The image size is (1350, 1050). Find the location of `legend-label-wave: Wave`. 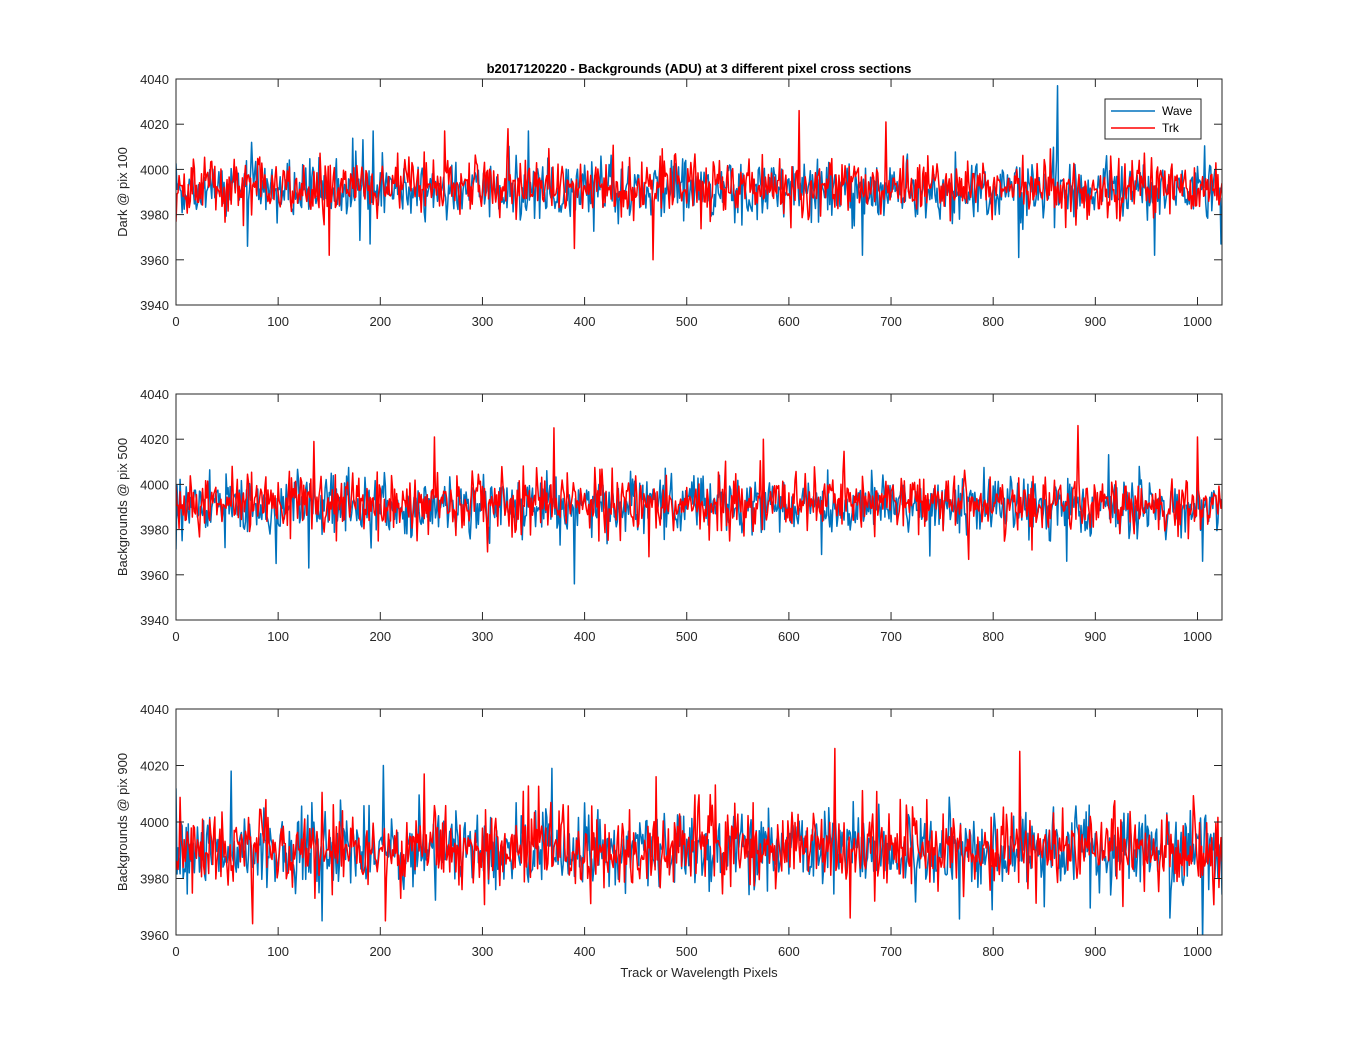

legend-label-wave: Wave is located at coordinates (1177, 111).